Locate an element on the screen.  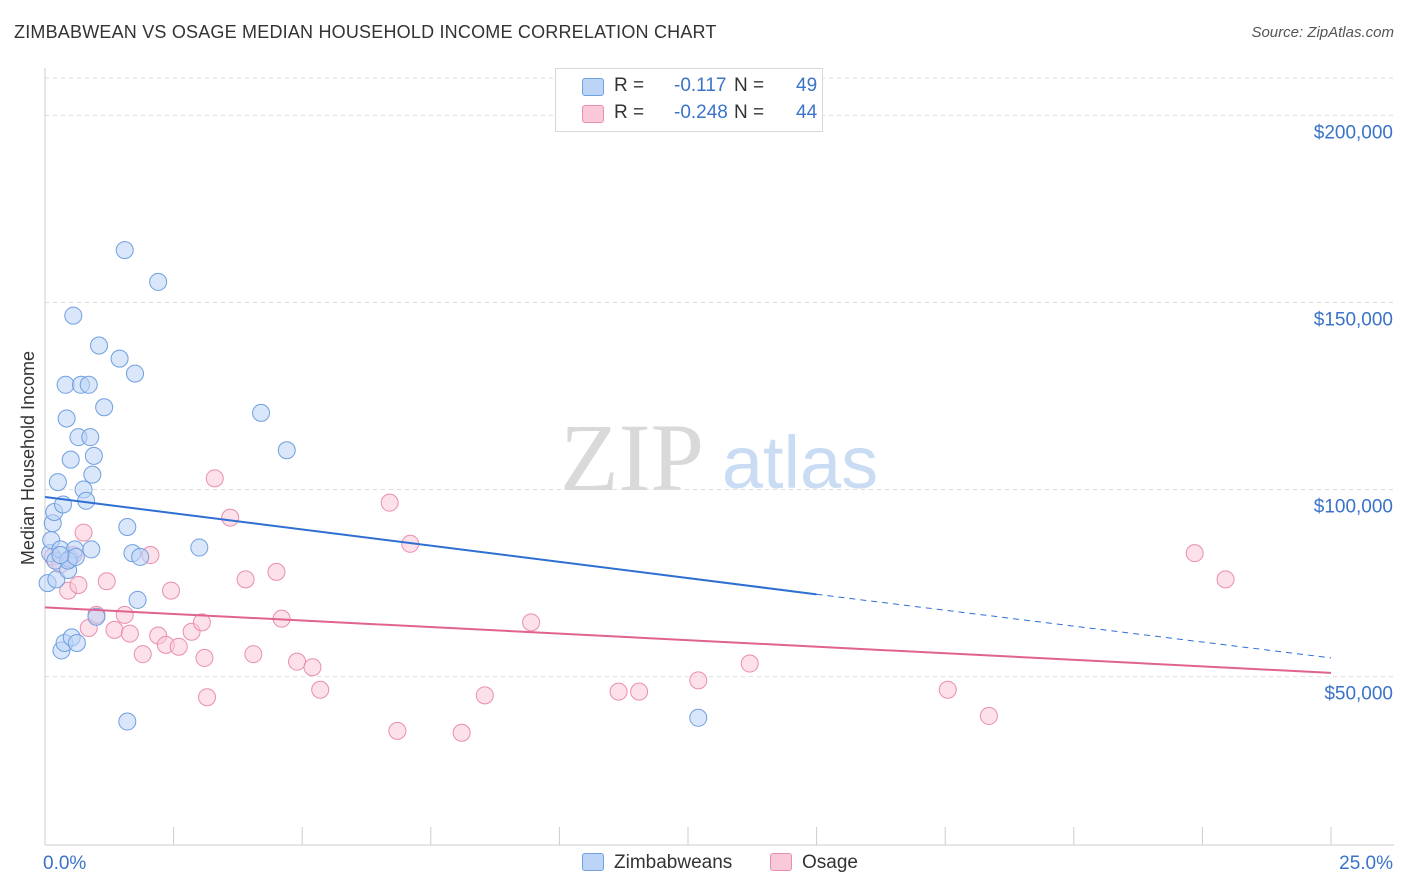
zimbabweans-trend-extension is located at coordinates (1074, 626).